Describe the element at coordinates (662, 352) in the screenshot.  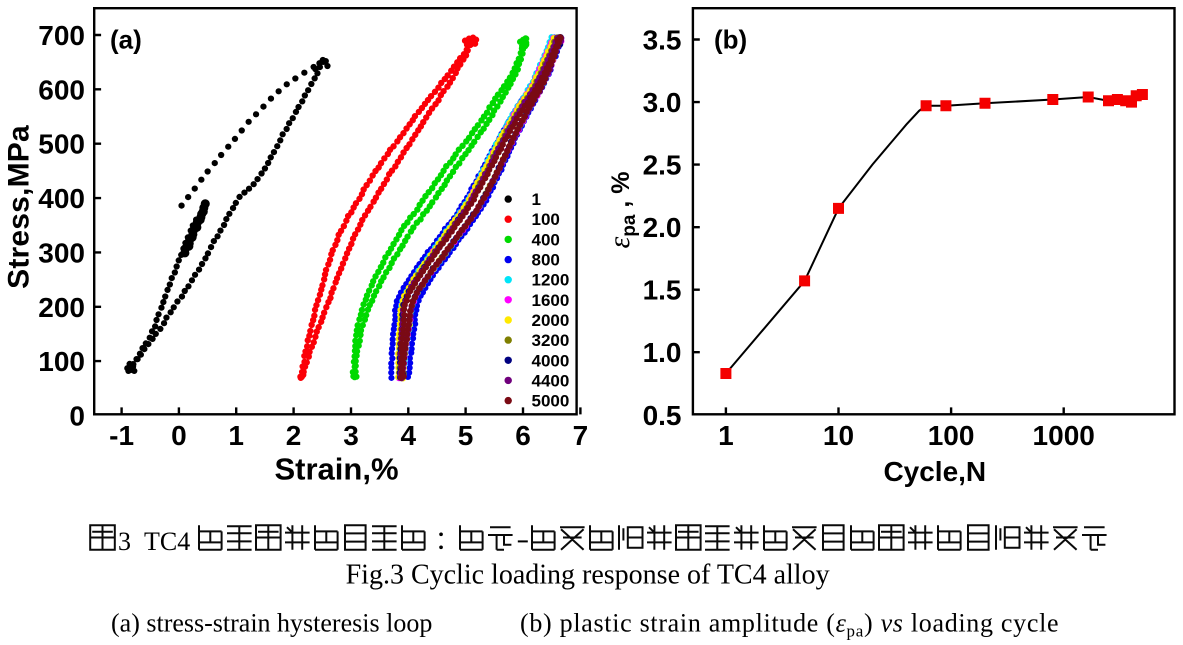
I see `svg-text: 1.0` at that location.